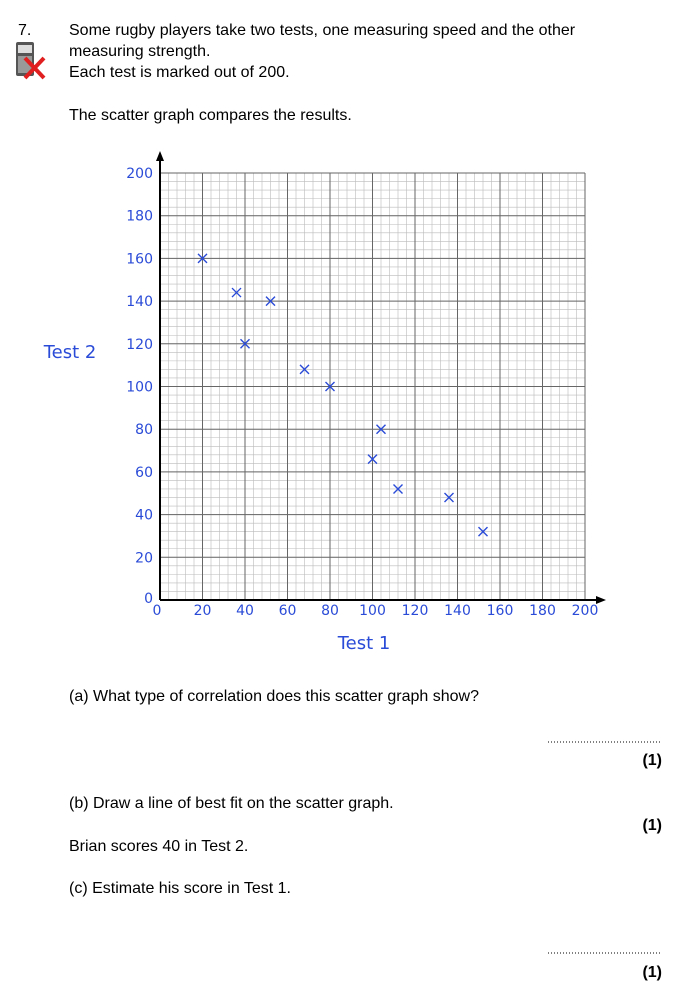 The width and height of the screenshot is (676, 988). What do you see at coordinates (31, 61) in the screenshot?
I see `calculator-icon` at bounding box center [31, 61].